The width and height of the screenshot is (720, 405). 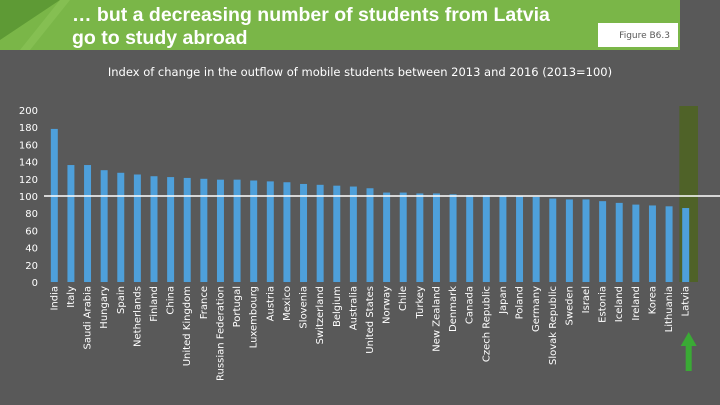 I want to click on x-tick-label: Lithuania, so click(x=669, y=309).